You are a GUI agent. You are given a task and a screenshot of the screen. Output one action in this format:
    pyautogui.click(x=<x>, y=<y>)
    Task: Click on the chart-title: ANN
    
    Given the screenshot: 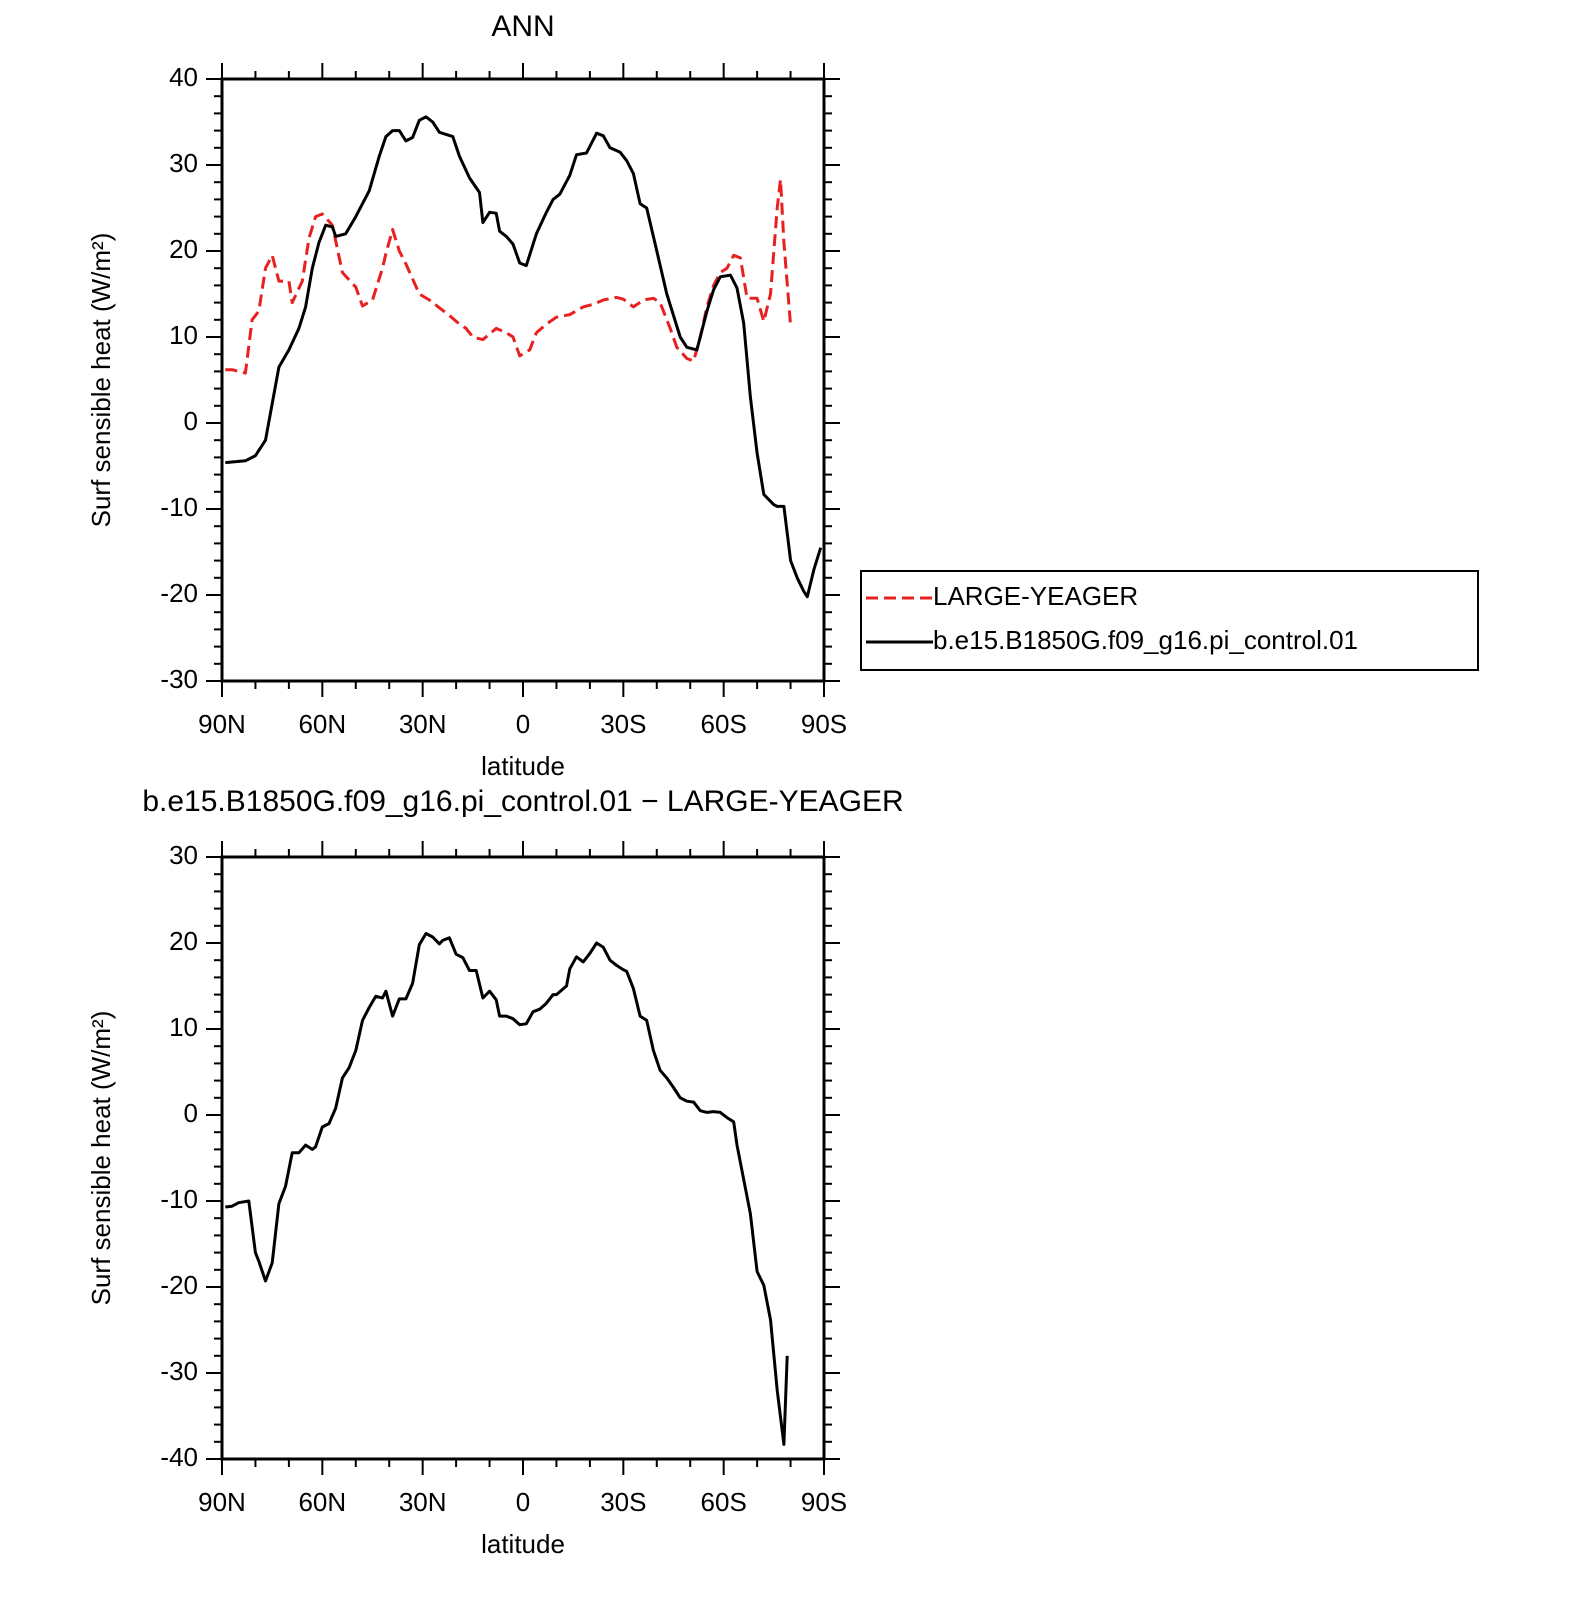 What is the action you would take?
    pyautogui.click(x=522, y=26)
    